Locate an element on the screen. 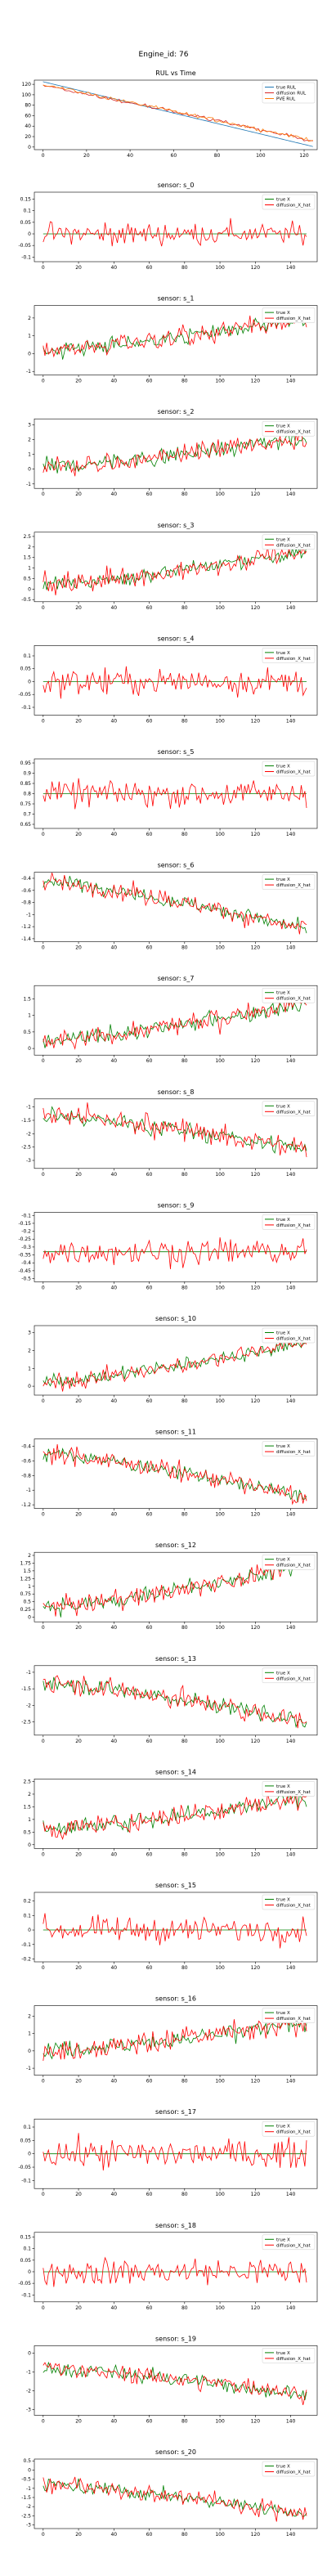 The width and height of the screenshot is (327, 2576). subplot-title: sensor: s_14 is located at coordinates (175, 1771).